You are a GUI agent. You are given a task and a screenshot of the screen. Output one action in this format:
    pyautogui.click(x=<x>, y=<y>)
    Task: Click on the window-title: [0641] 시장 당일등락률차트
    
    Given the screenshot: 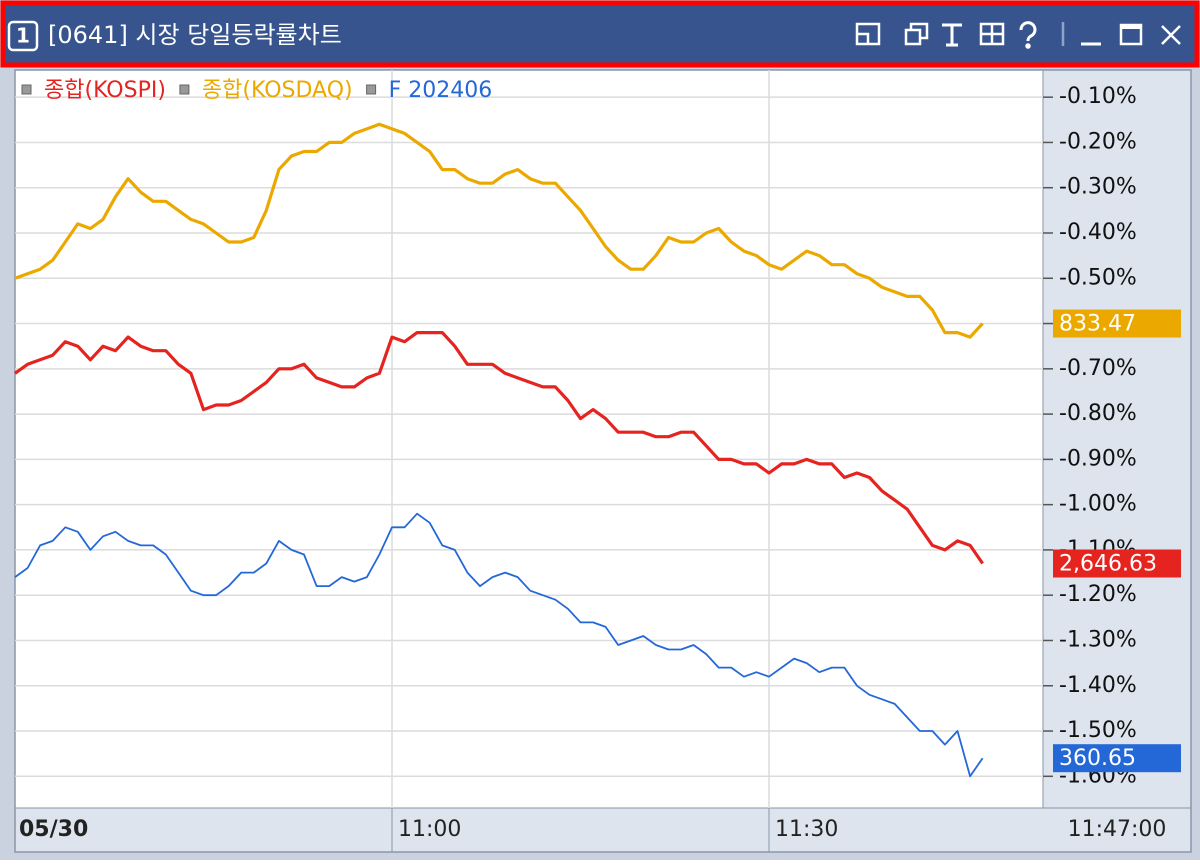 What is the action you would take?
    pyautogui.click(x=195, y=35)
    